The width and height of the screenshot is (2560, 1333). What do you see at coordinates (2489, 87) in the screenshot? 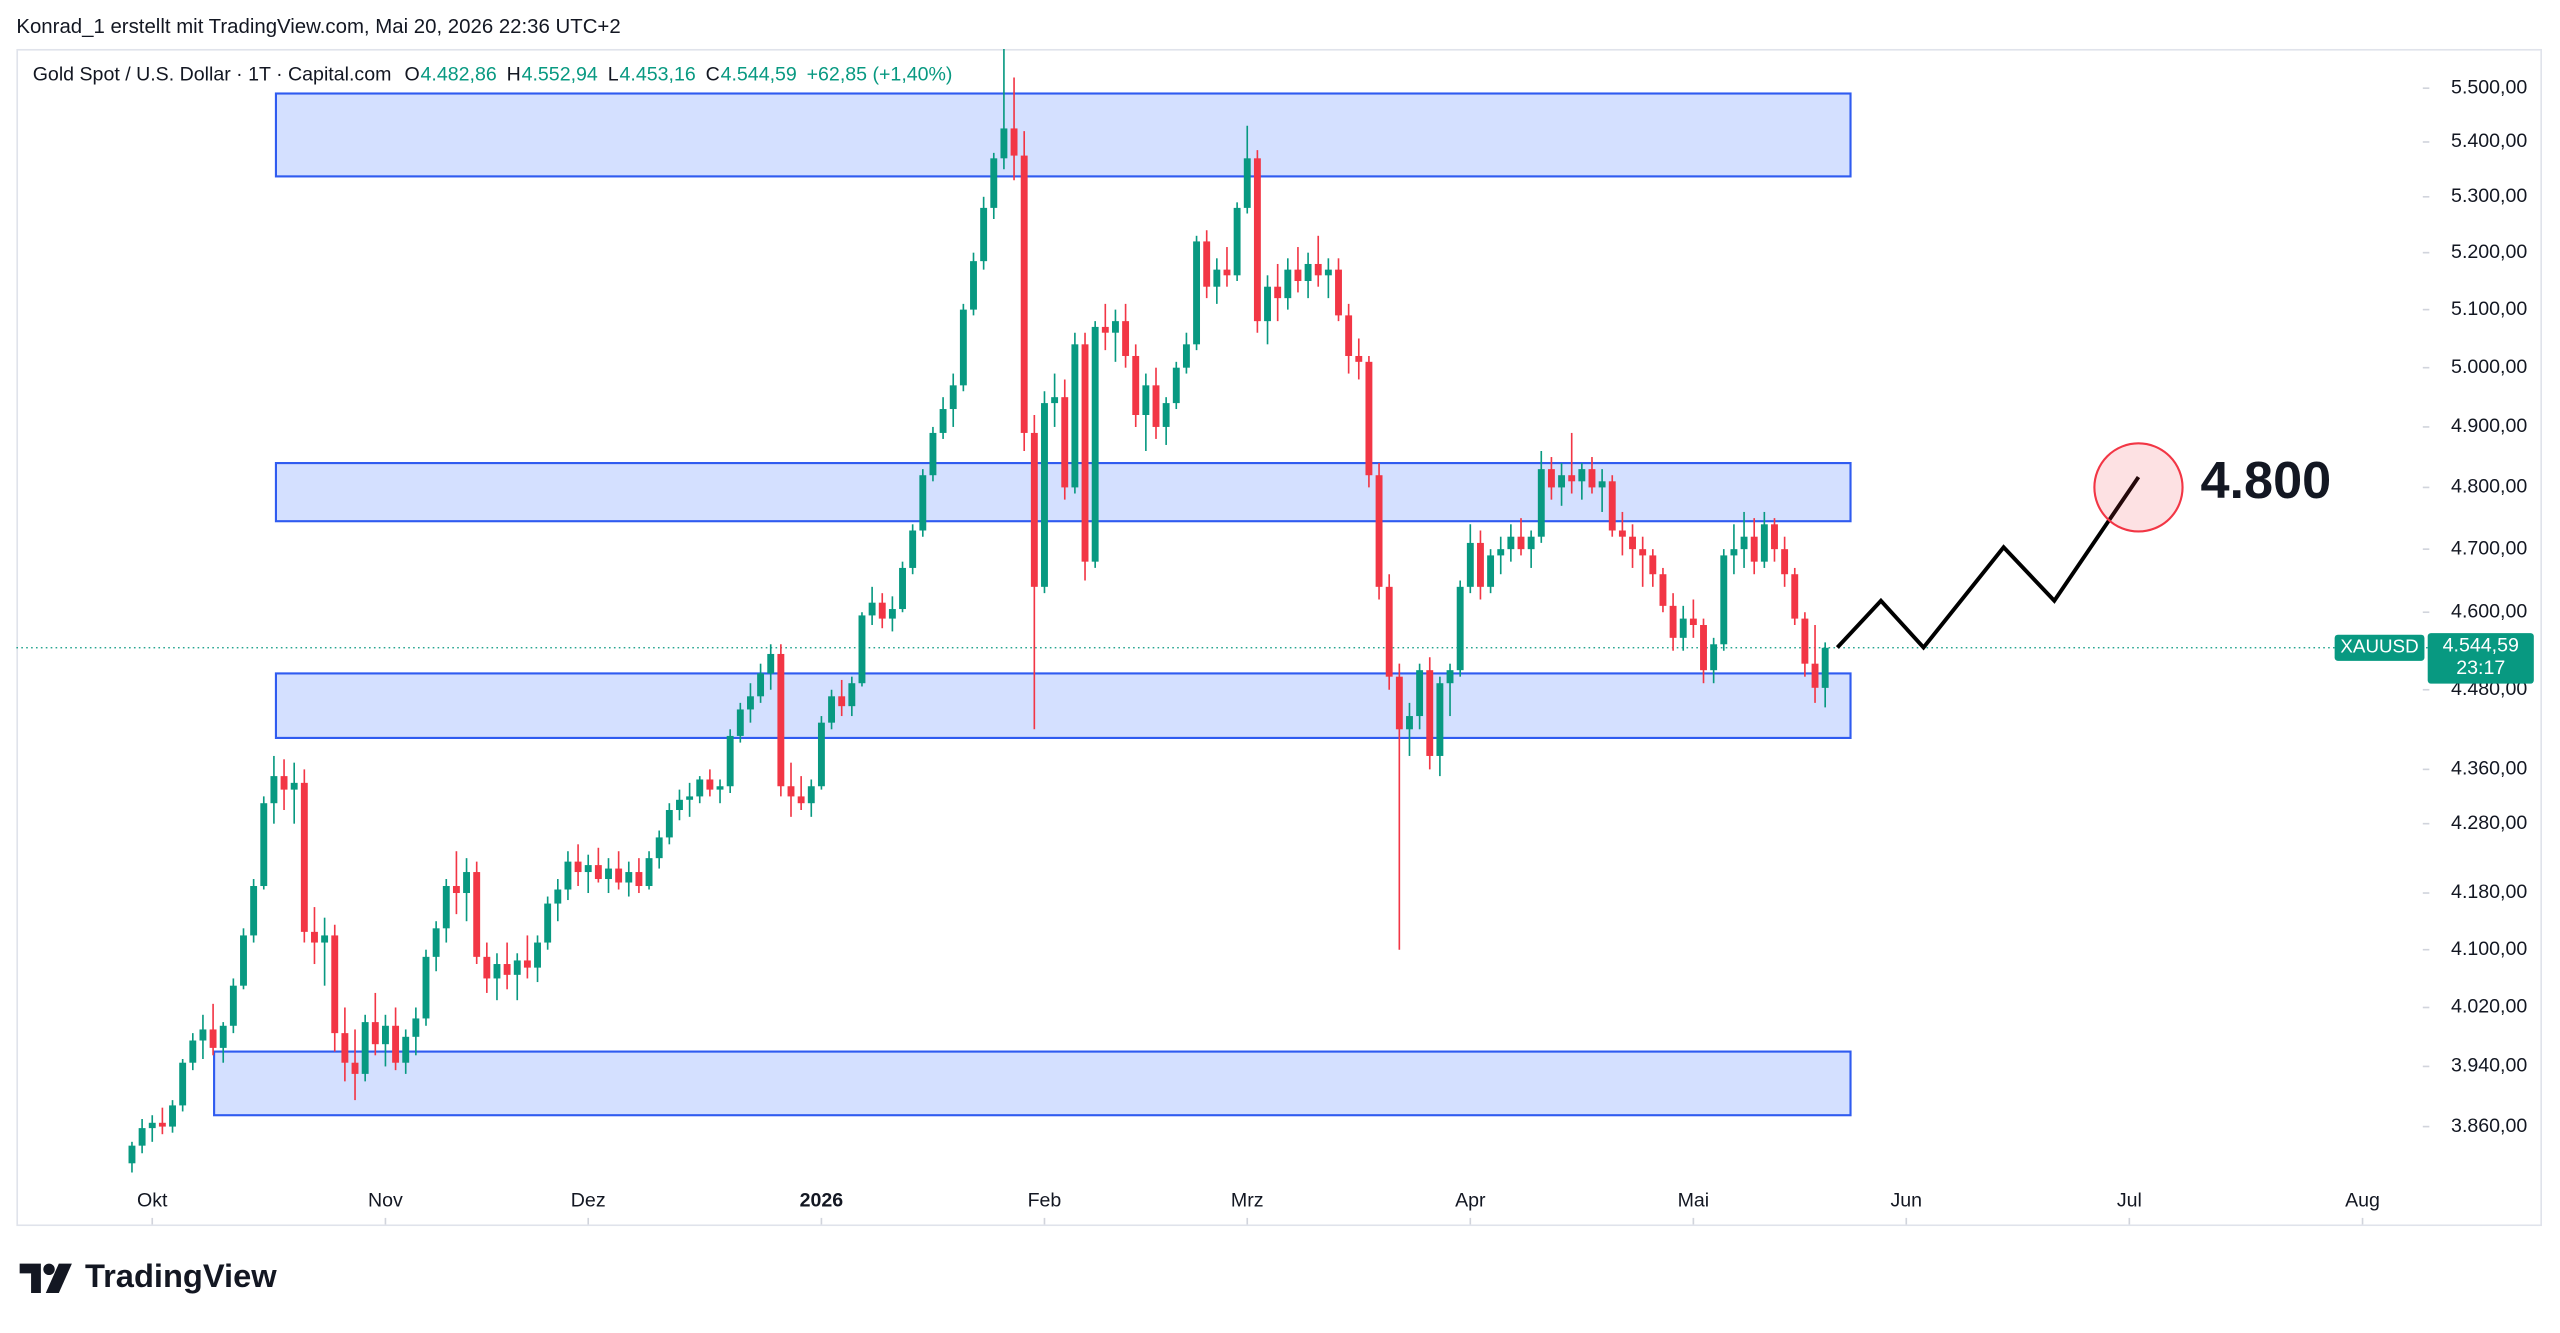
I see `y-tick-label: 5.500,00` at bounding box center [2489, 87].